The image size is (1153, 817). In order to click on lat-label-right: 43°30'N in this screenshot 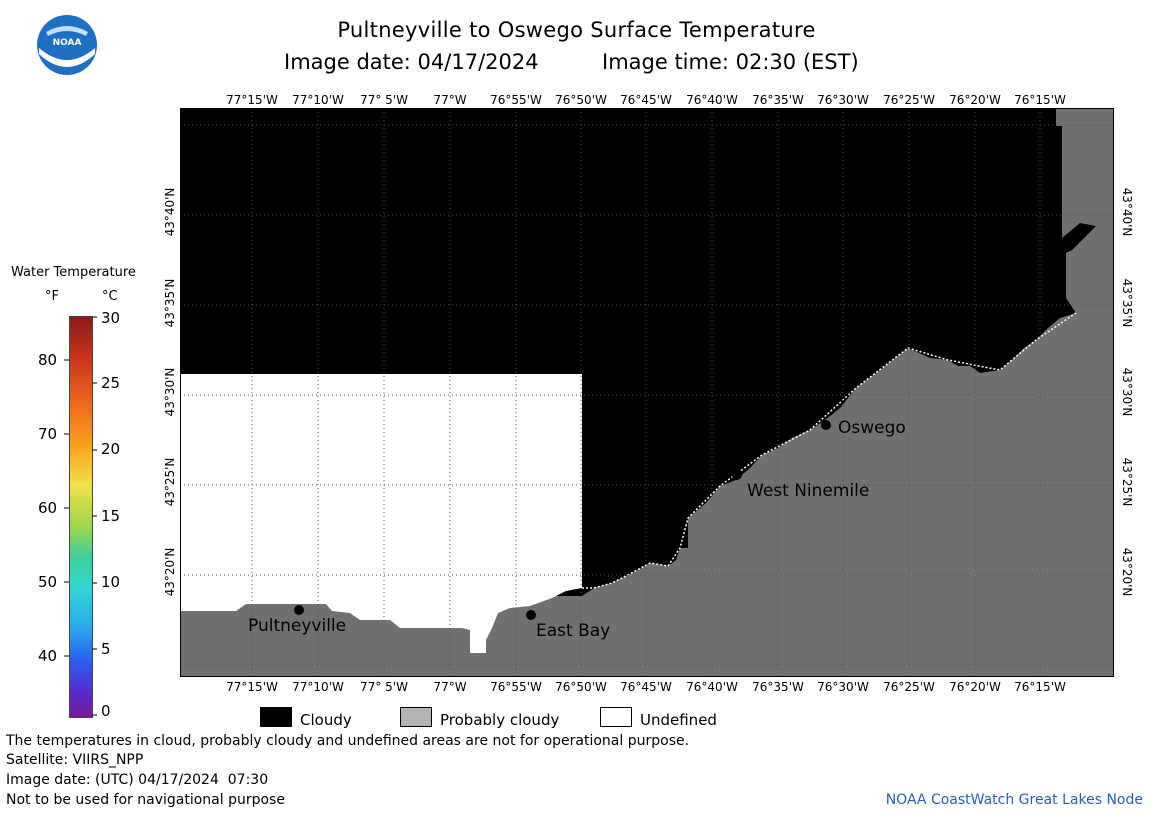, I will do `click(1127, 392)`.